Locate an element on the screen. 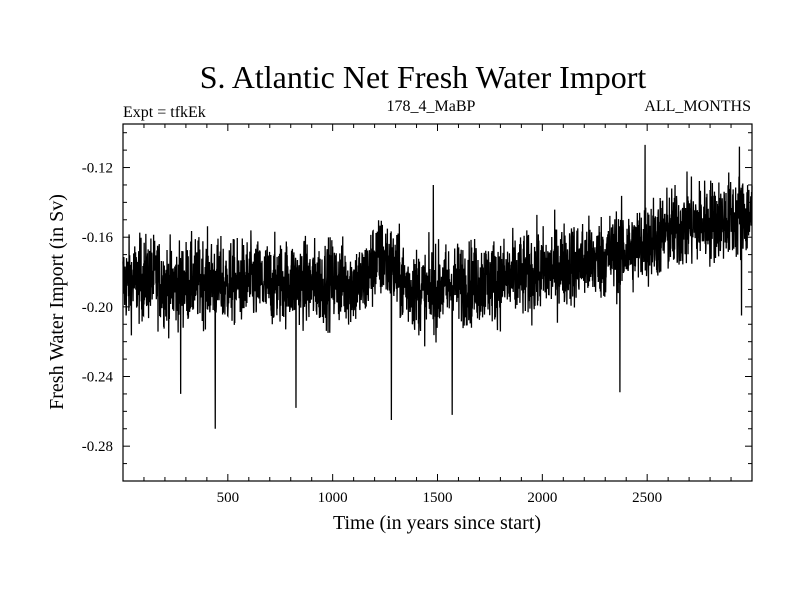 Image resolution: width=800 pixels, height=600 pixels. y-tick-label: -0.28 is located at coordinates (97, 447).